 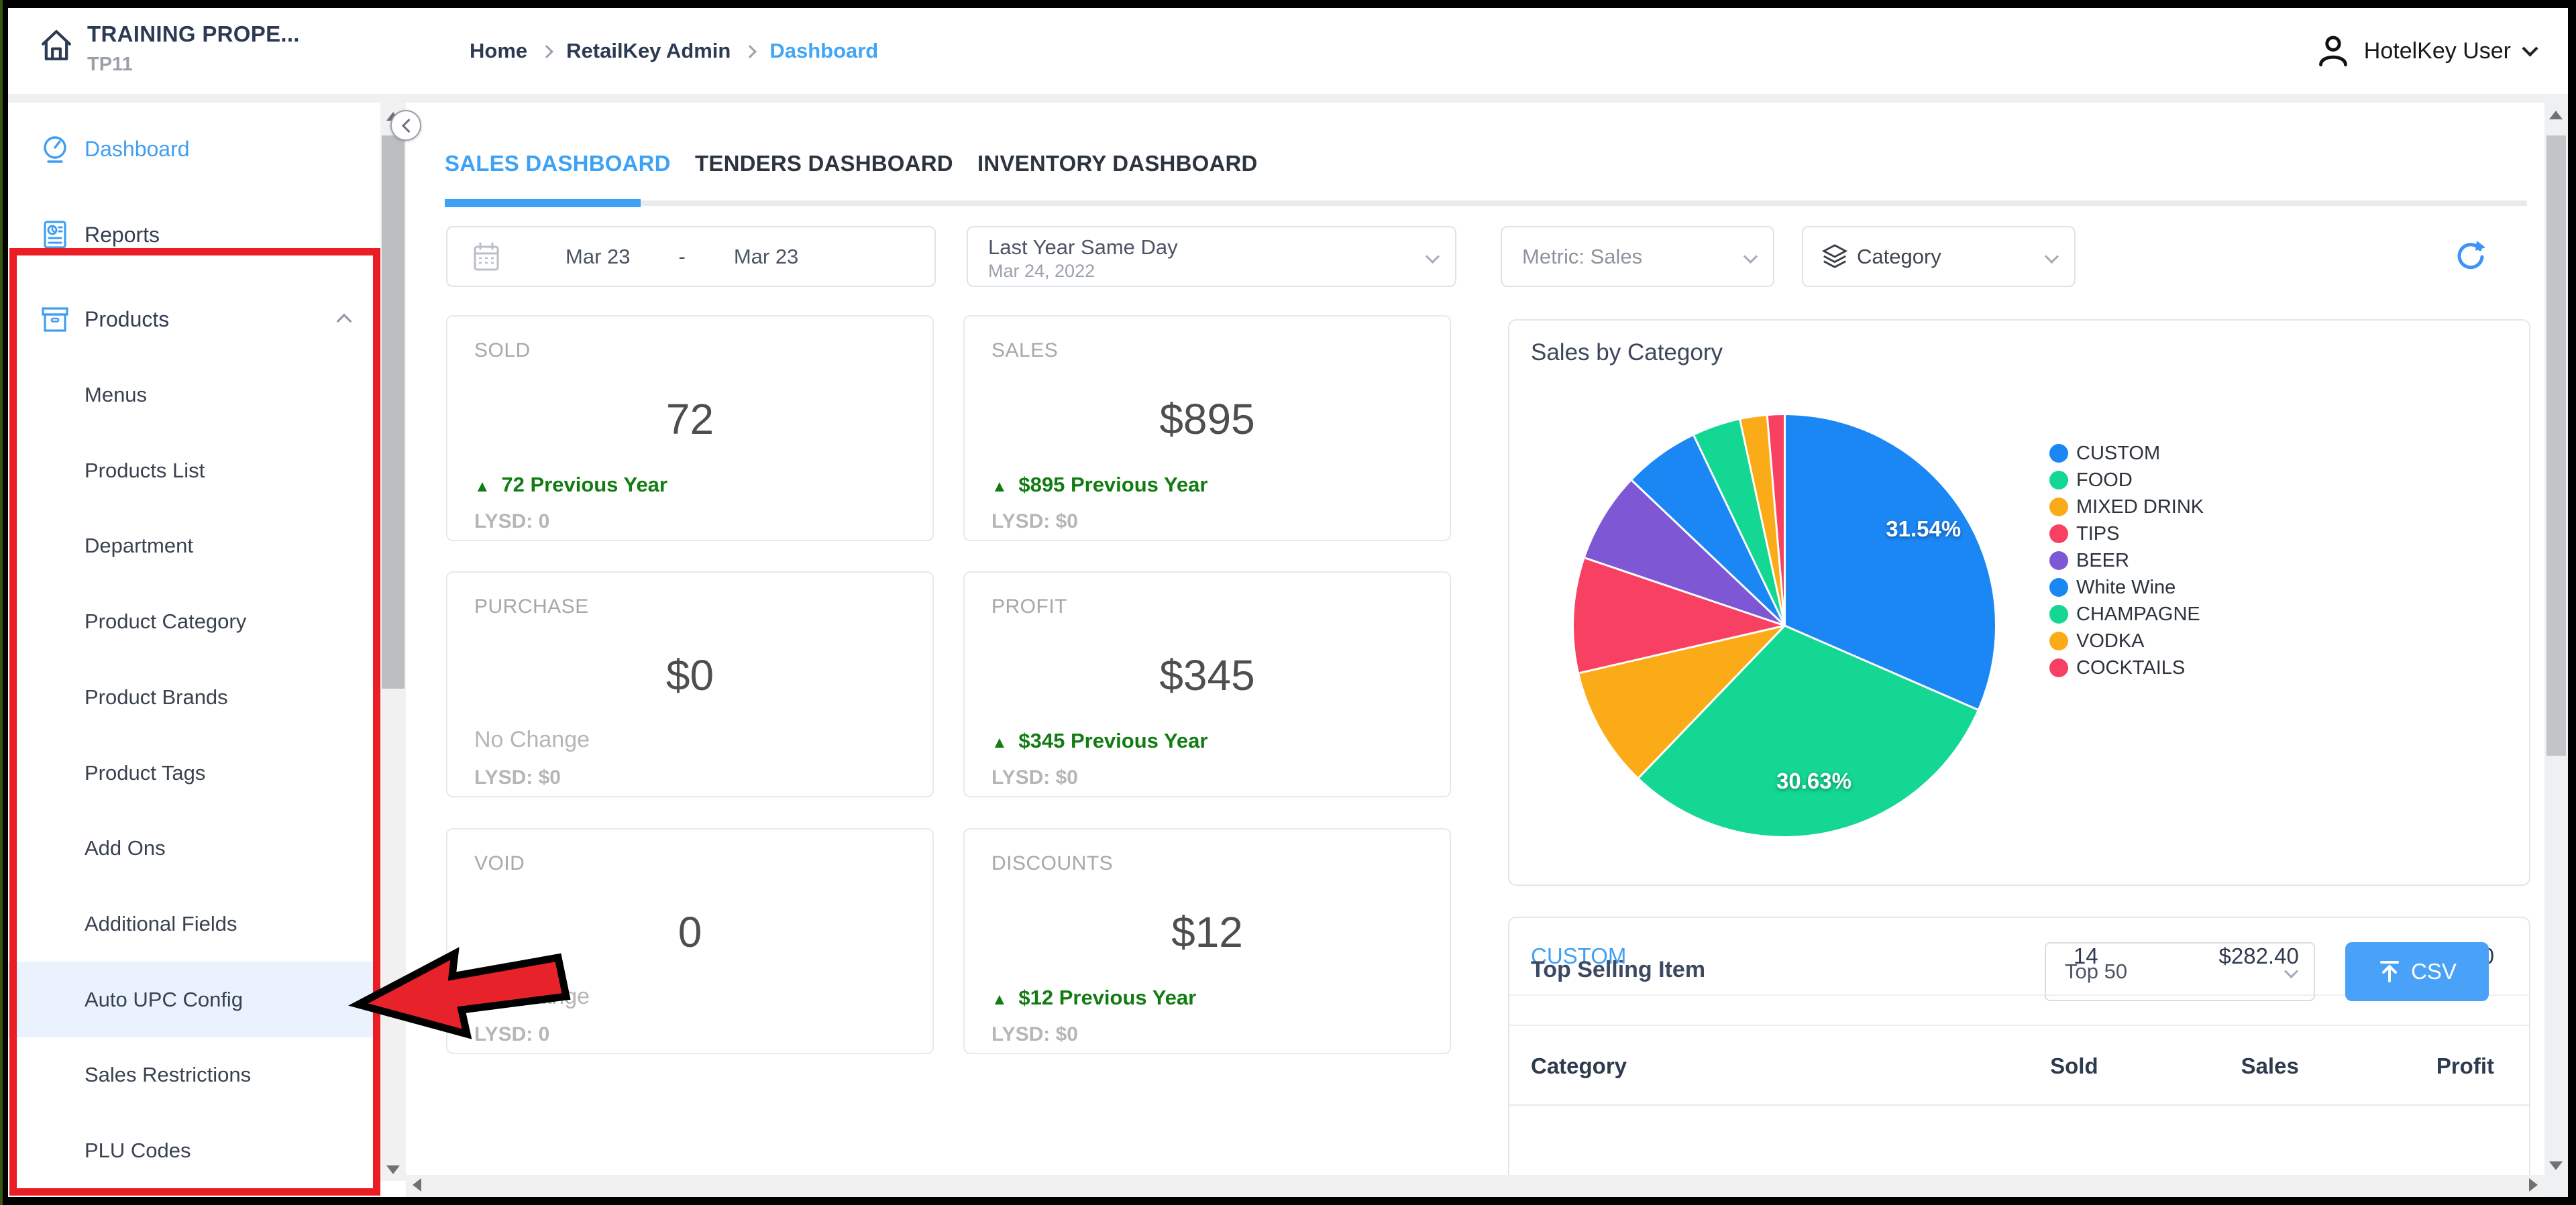 I want to click on sidebar-subitem-product-tags: Product Tags, so click(x=194, y=773).